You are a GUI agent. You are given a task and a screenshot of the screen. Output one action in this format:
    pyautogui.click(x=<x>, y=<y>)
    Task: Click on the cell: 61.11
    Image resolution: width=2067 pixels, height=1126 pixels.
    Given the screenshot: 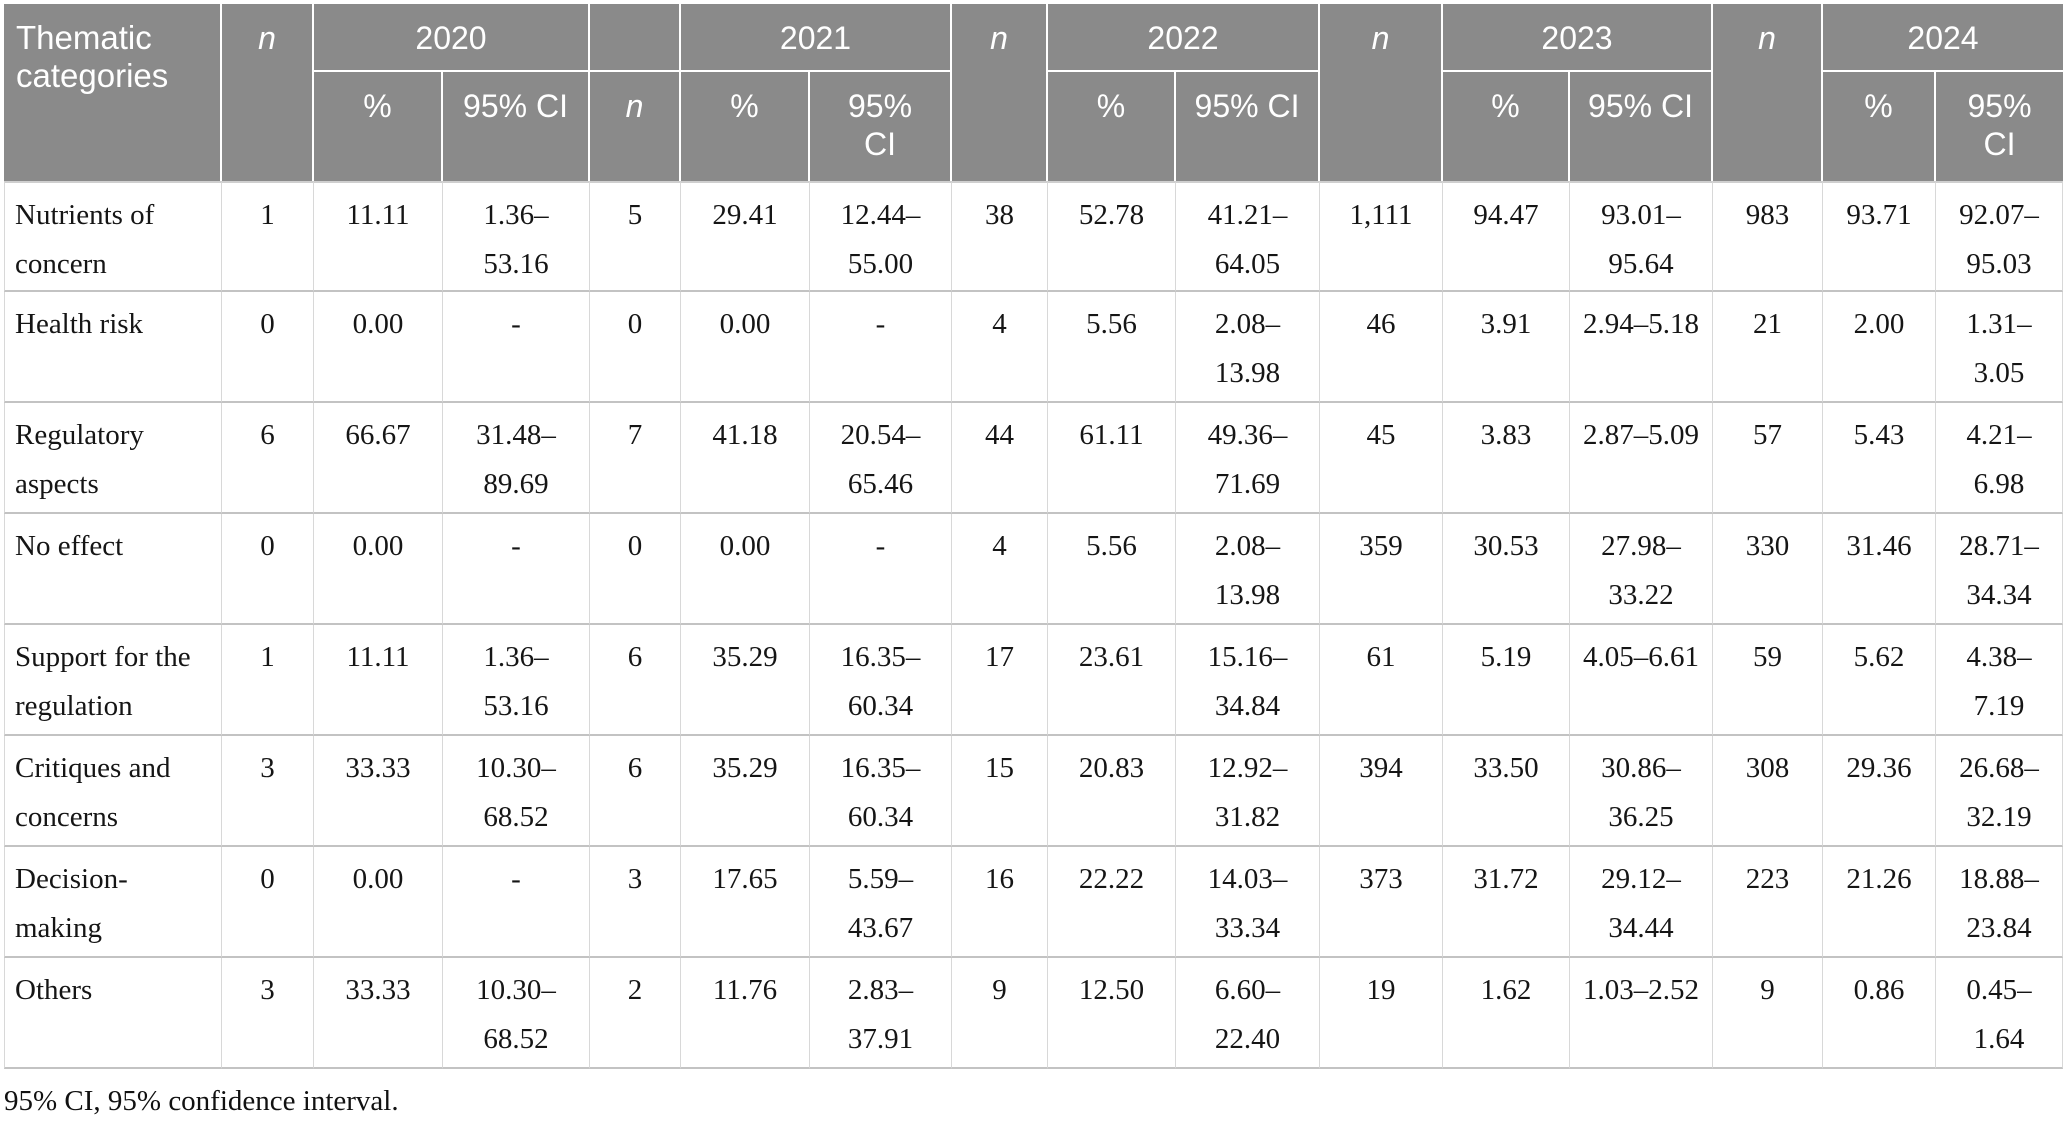 What is the action you would take?
    pyautogui.click(x=1112, y=458)
    